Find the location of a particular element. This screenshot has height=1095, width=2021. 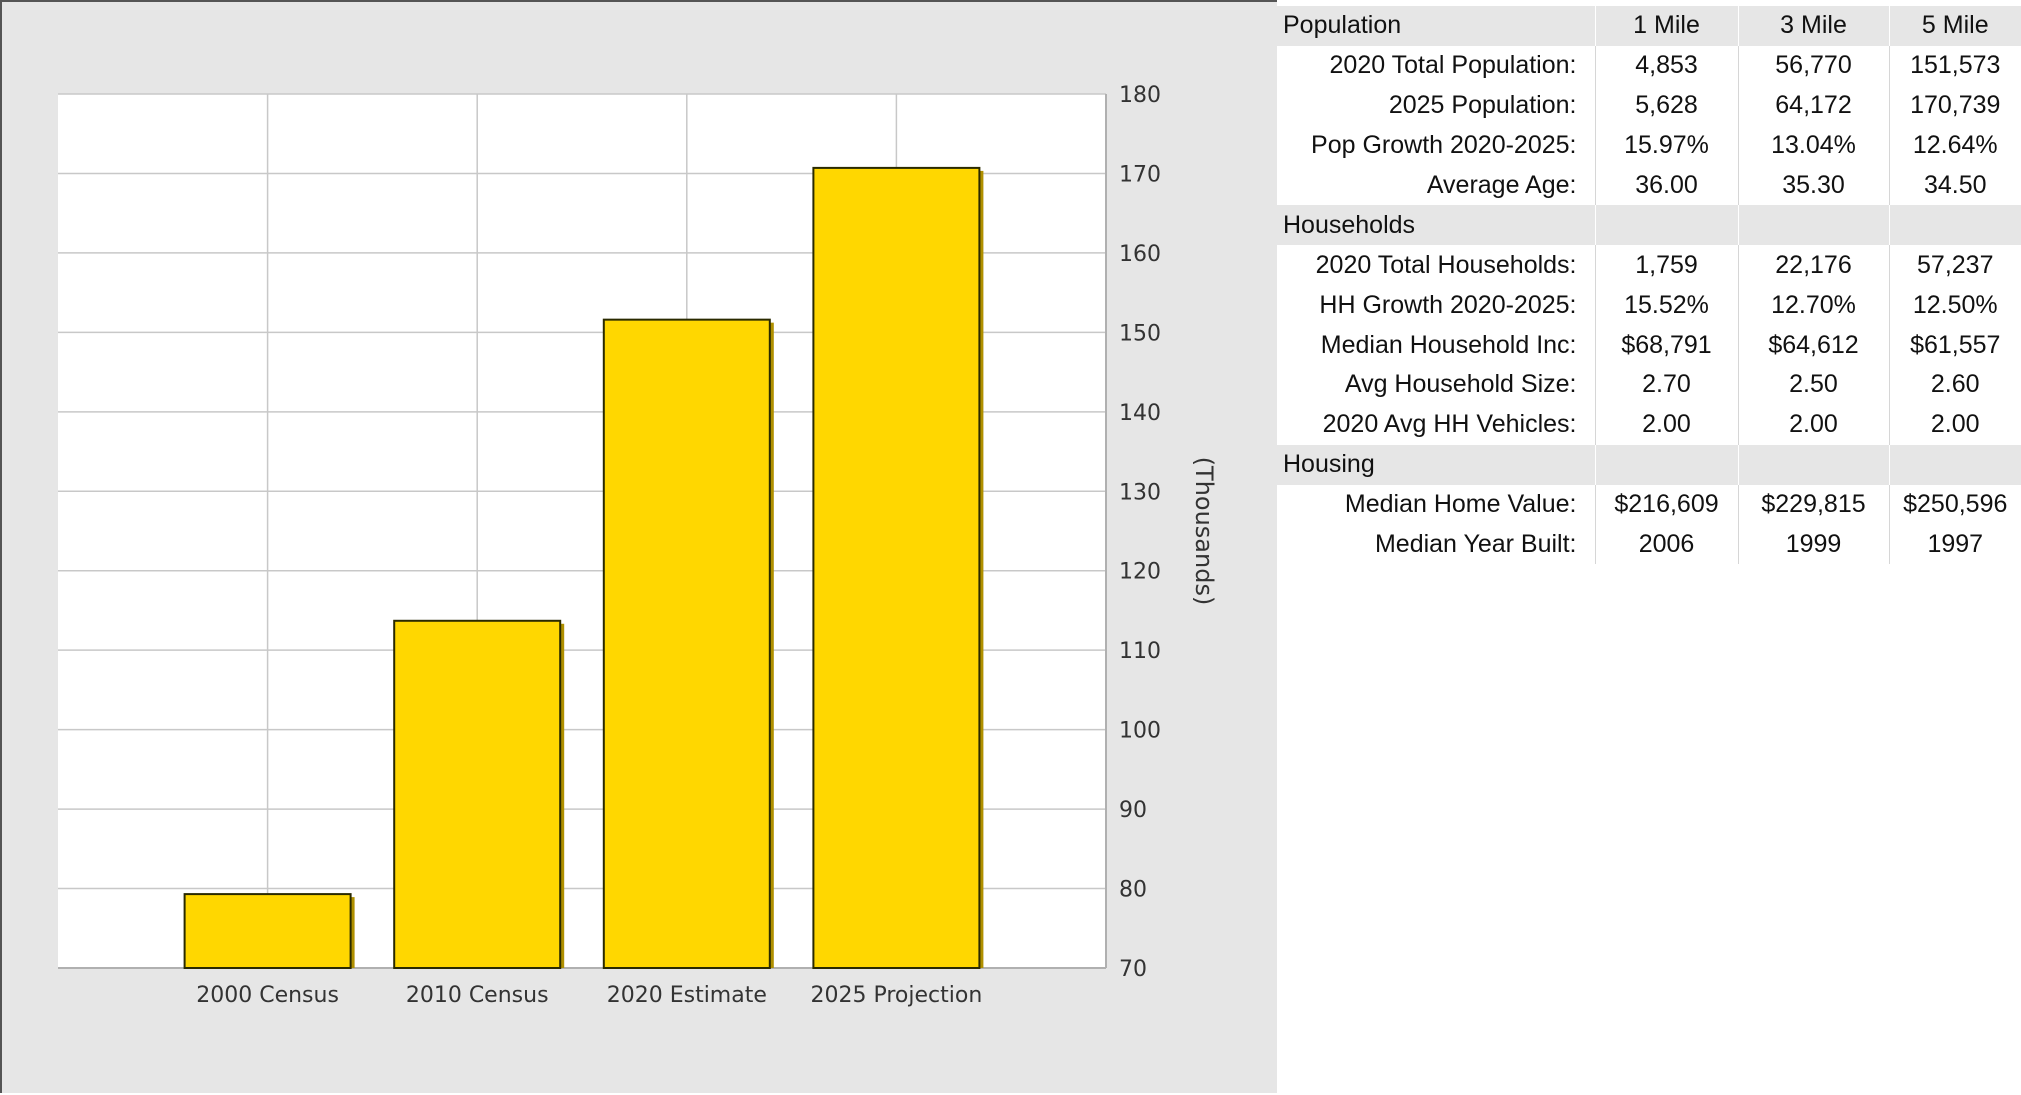

y-tick-label: 80 is located at coordinates (1133, 890).